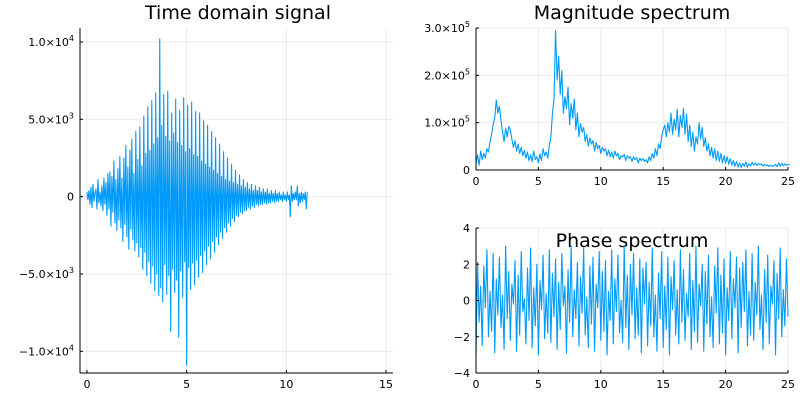 Image resolution: width=800 pixels, height=400 pixels. I want to click on phase-spectrum-series, so click(632, 300).